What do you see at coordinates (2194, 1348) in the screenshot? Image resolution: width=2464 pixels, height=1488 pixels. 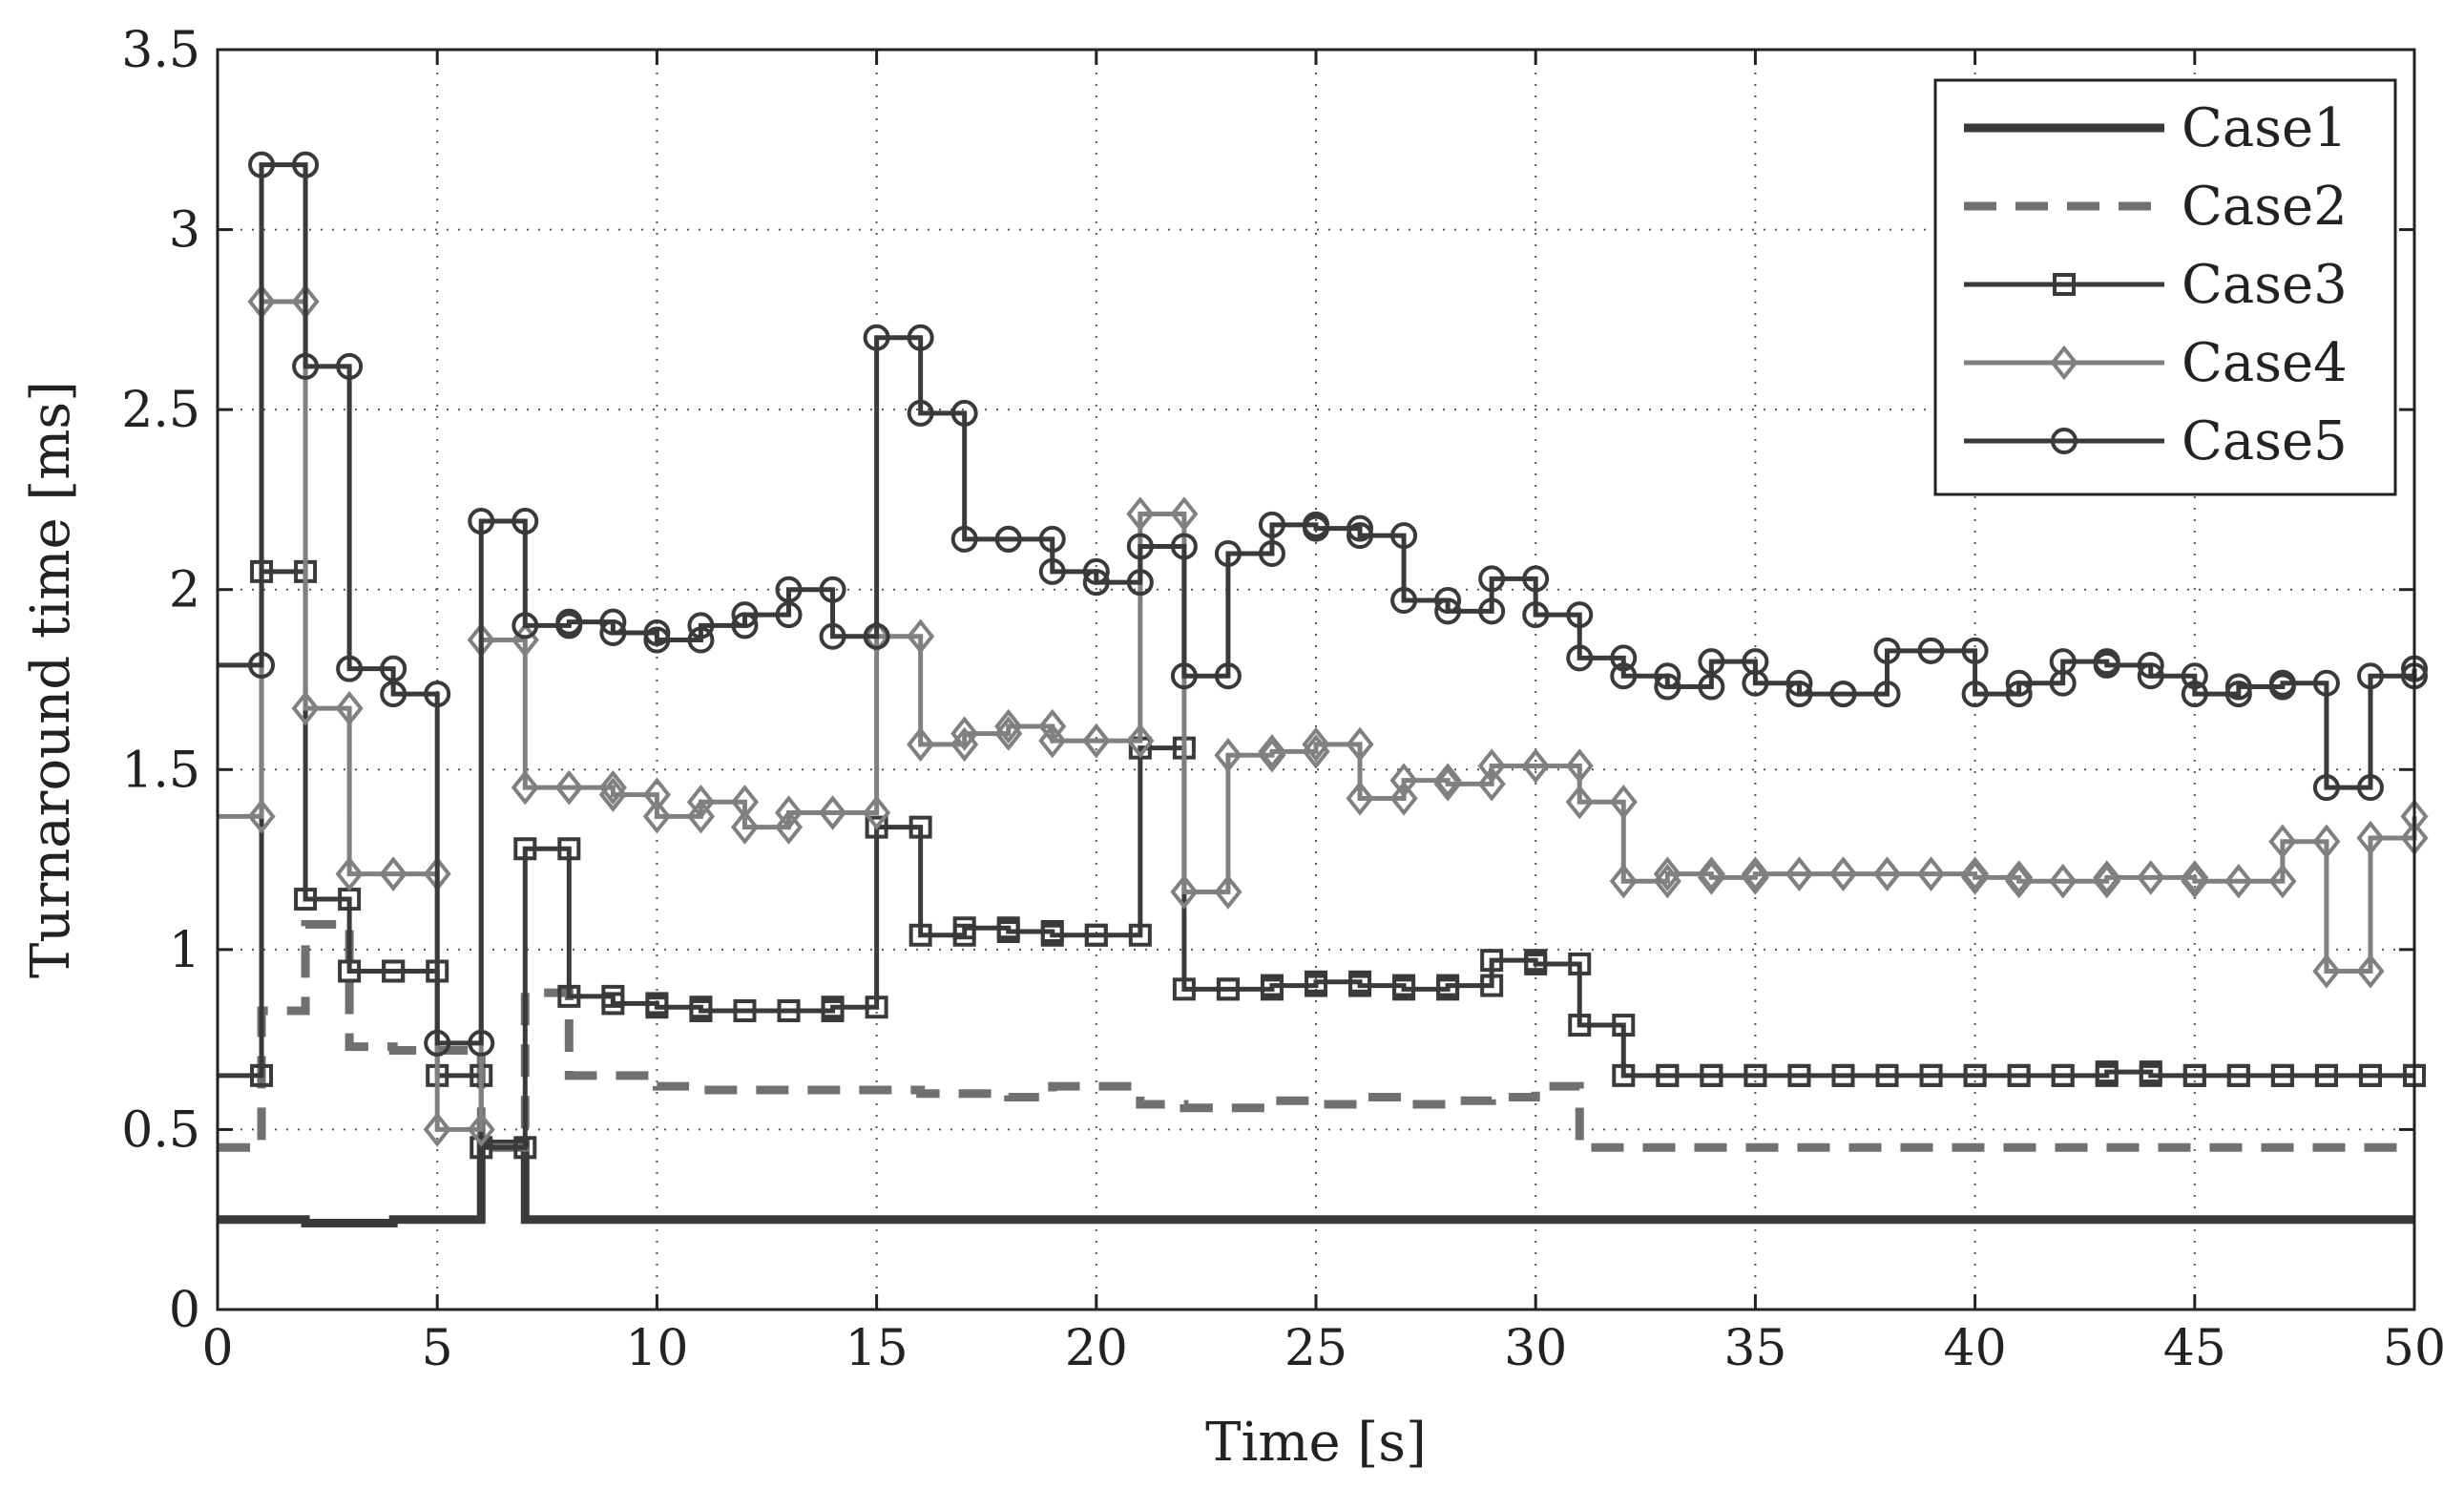 I see `x-tick-label: 45` at bounding box center [2194, 1348].